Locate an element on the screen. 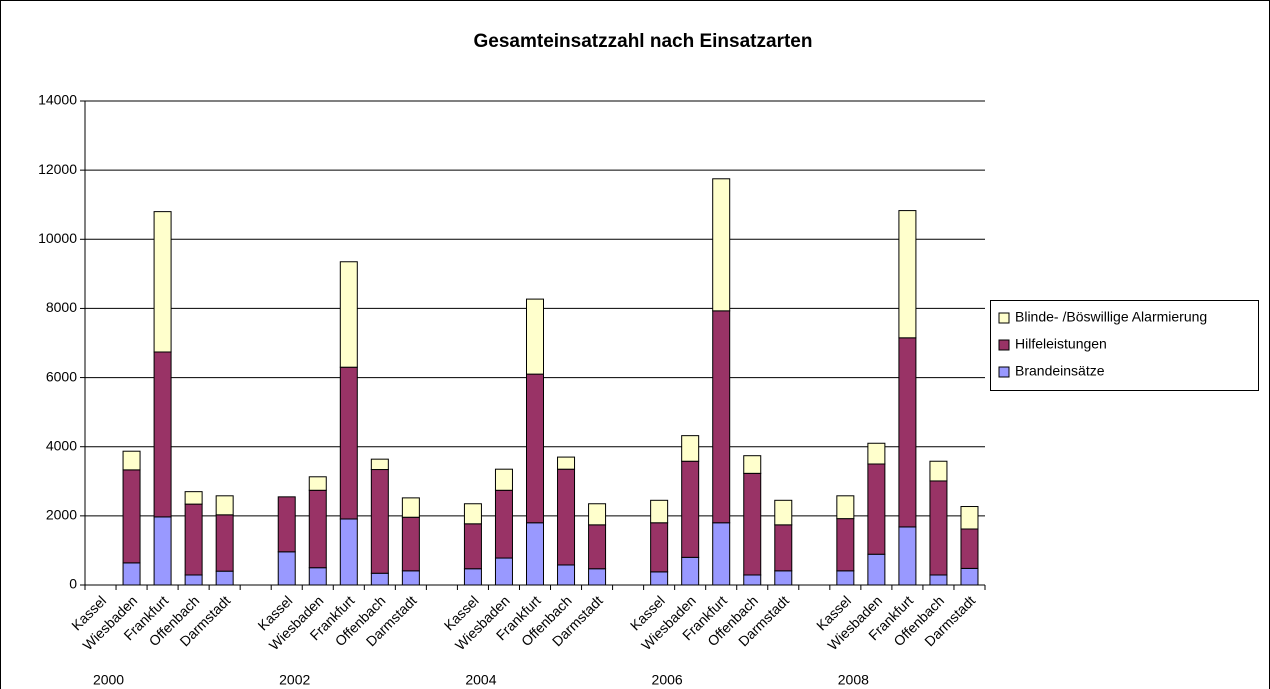  group-label: 2004 is located at coordinates (480, 680).